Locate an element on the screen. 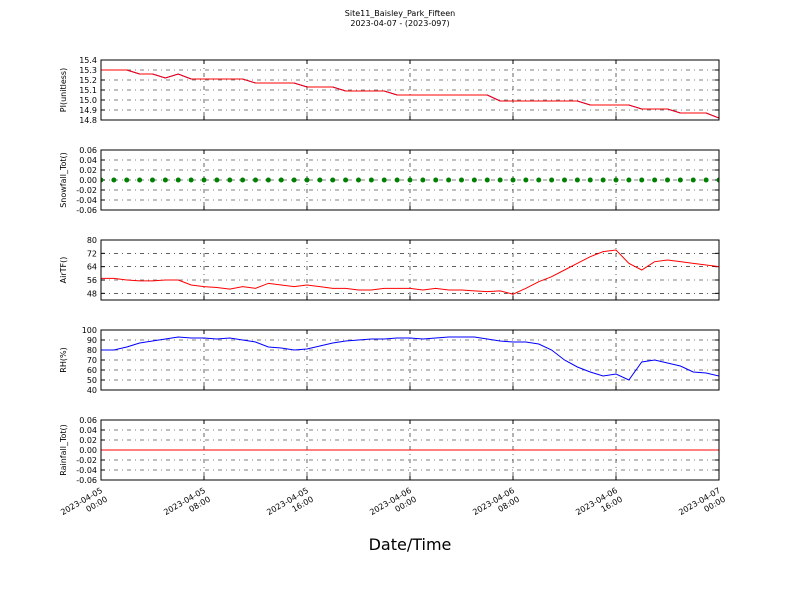  y-tick-label: 70 is located at coordinates (92, 360).